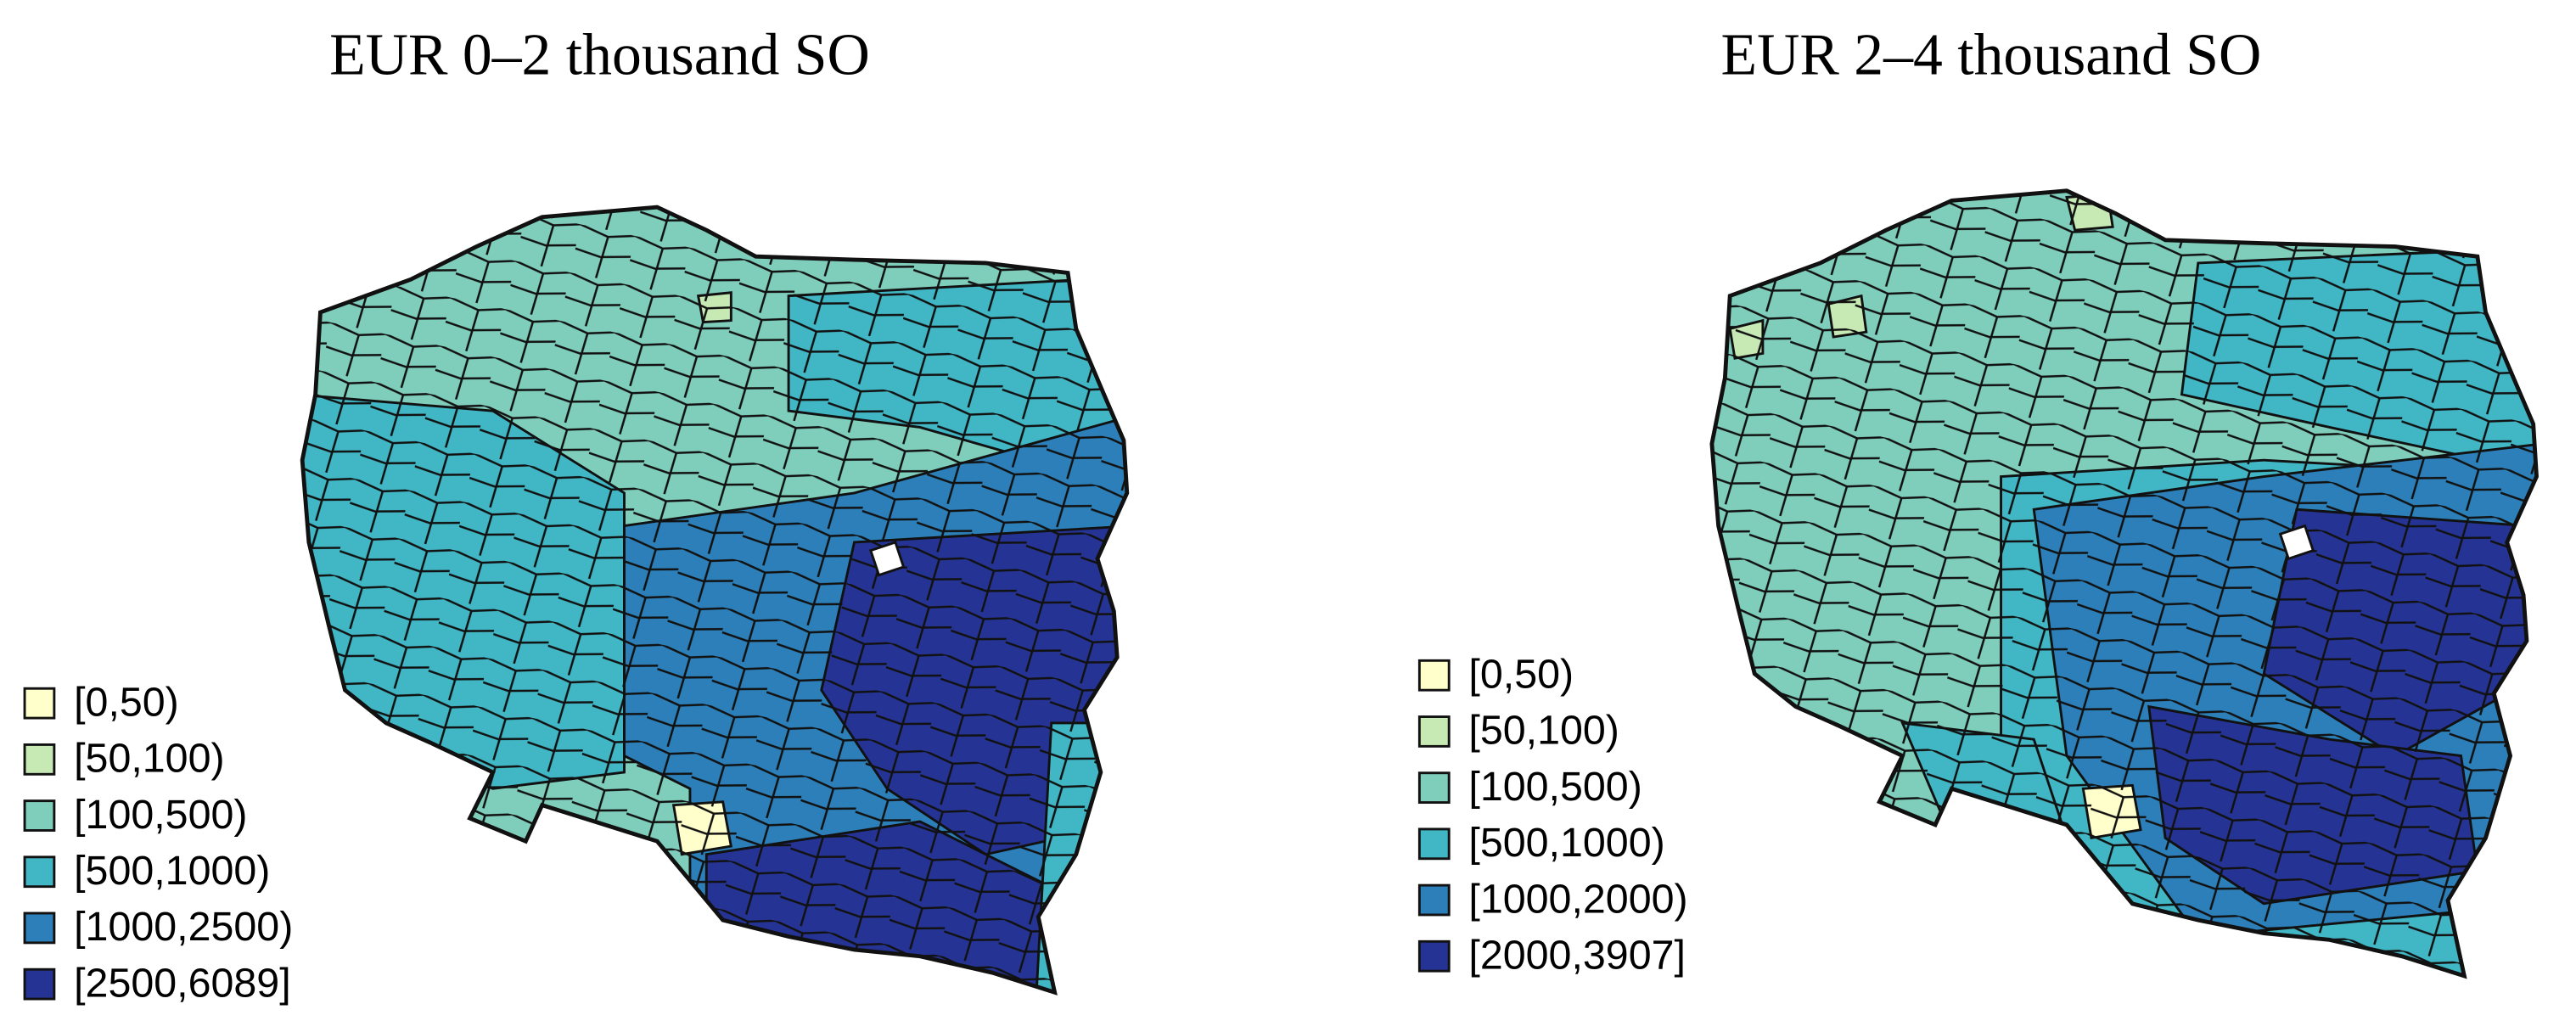  What do you see at coordinates (182, 983) in the screenshot?
I see `legend-label: [2500,6089]` at bounding box center [182, 983].